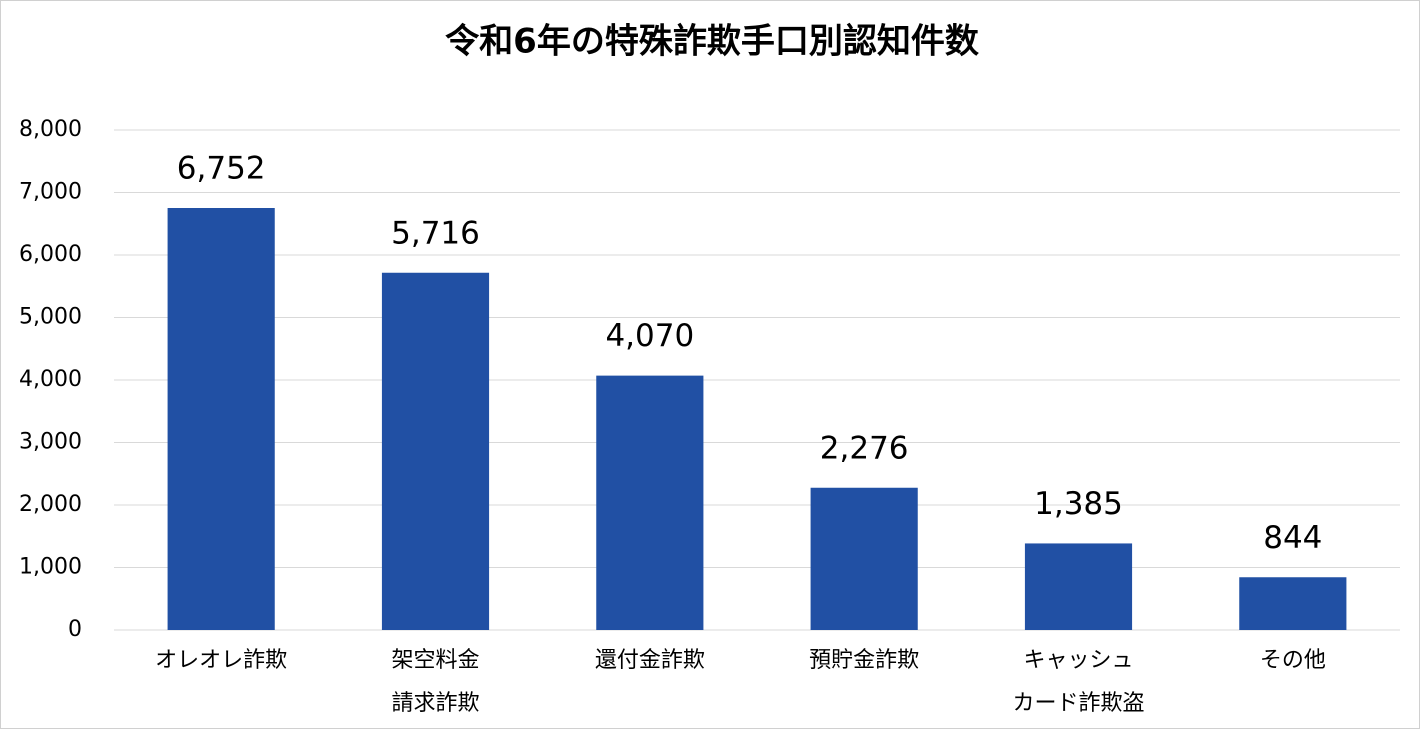 This screenshot has height=729, width=1420. What do you see at coordinates (435, 233) in the screenshot?
I see `value-label: 5,716` at bounding box center [435, 233].